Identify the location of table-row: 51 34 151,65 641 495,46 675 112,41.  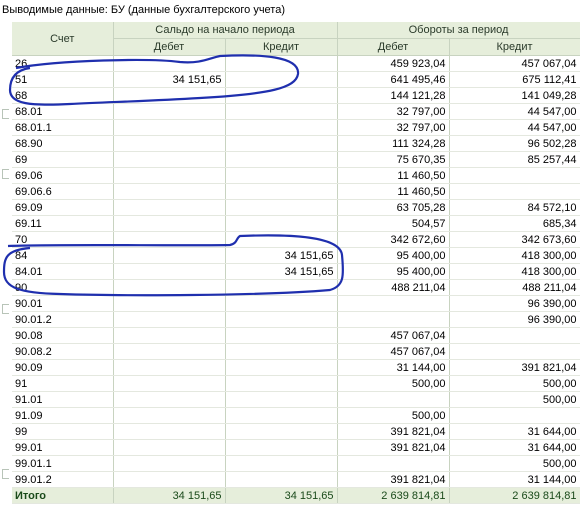
(296, 79).